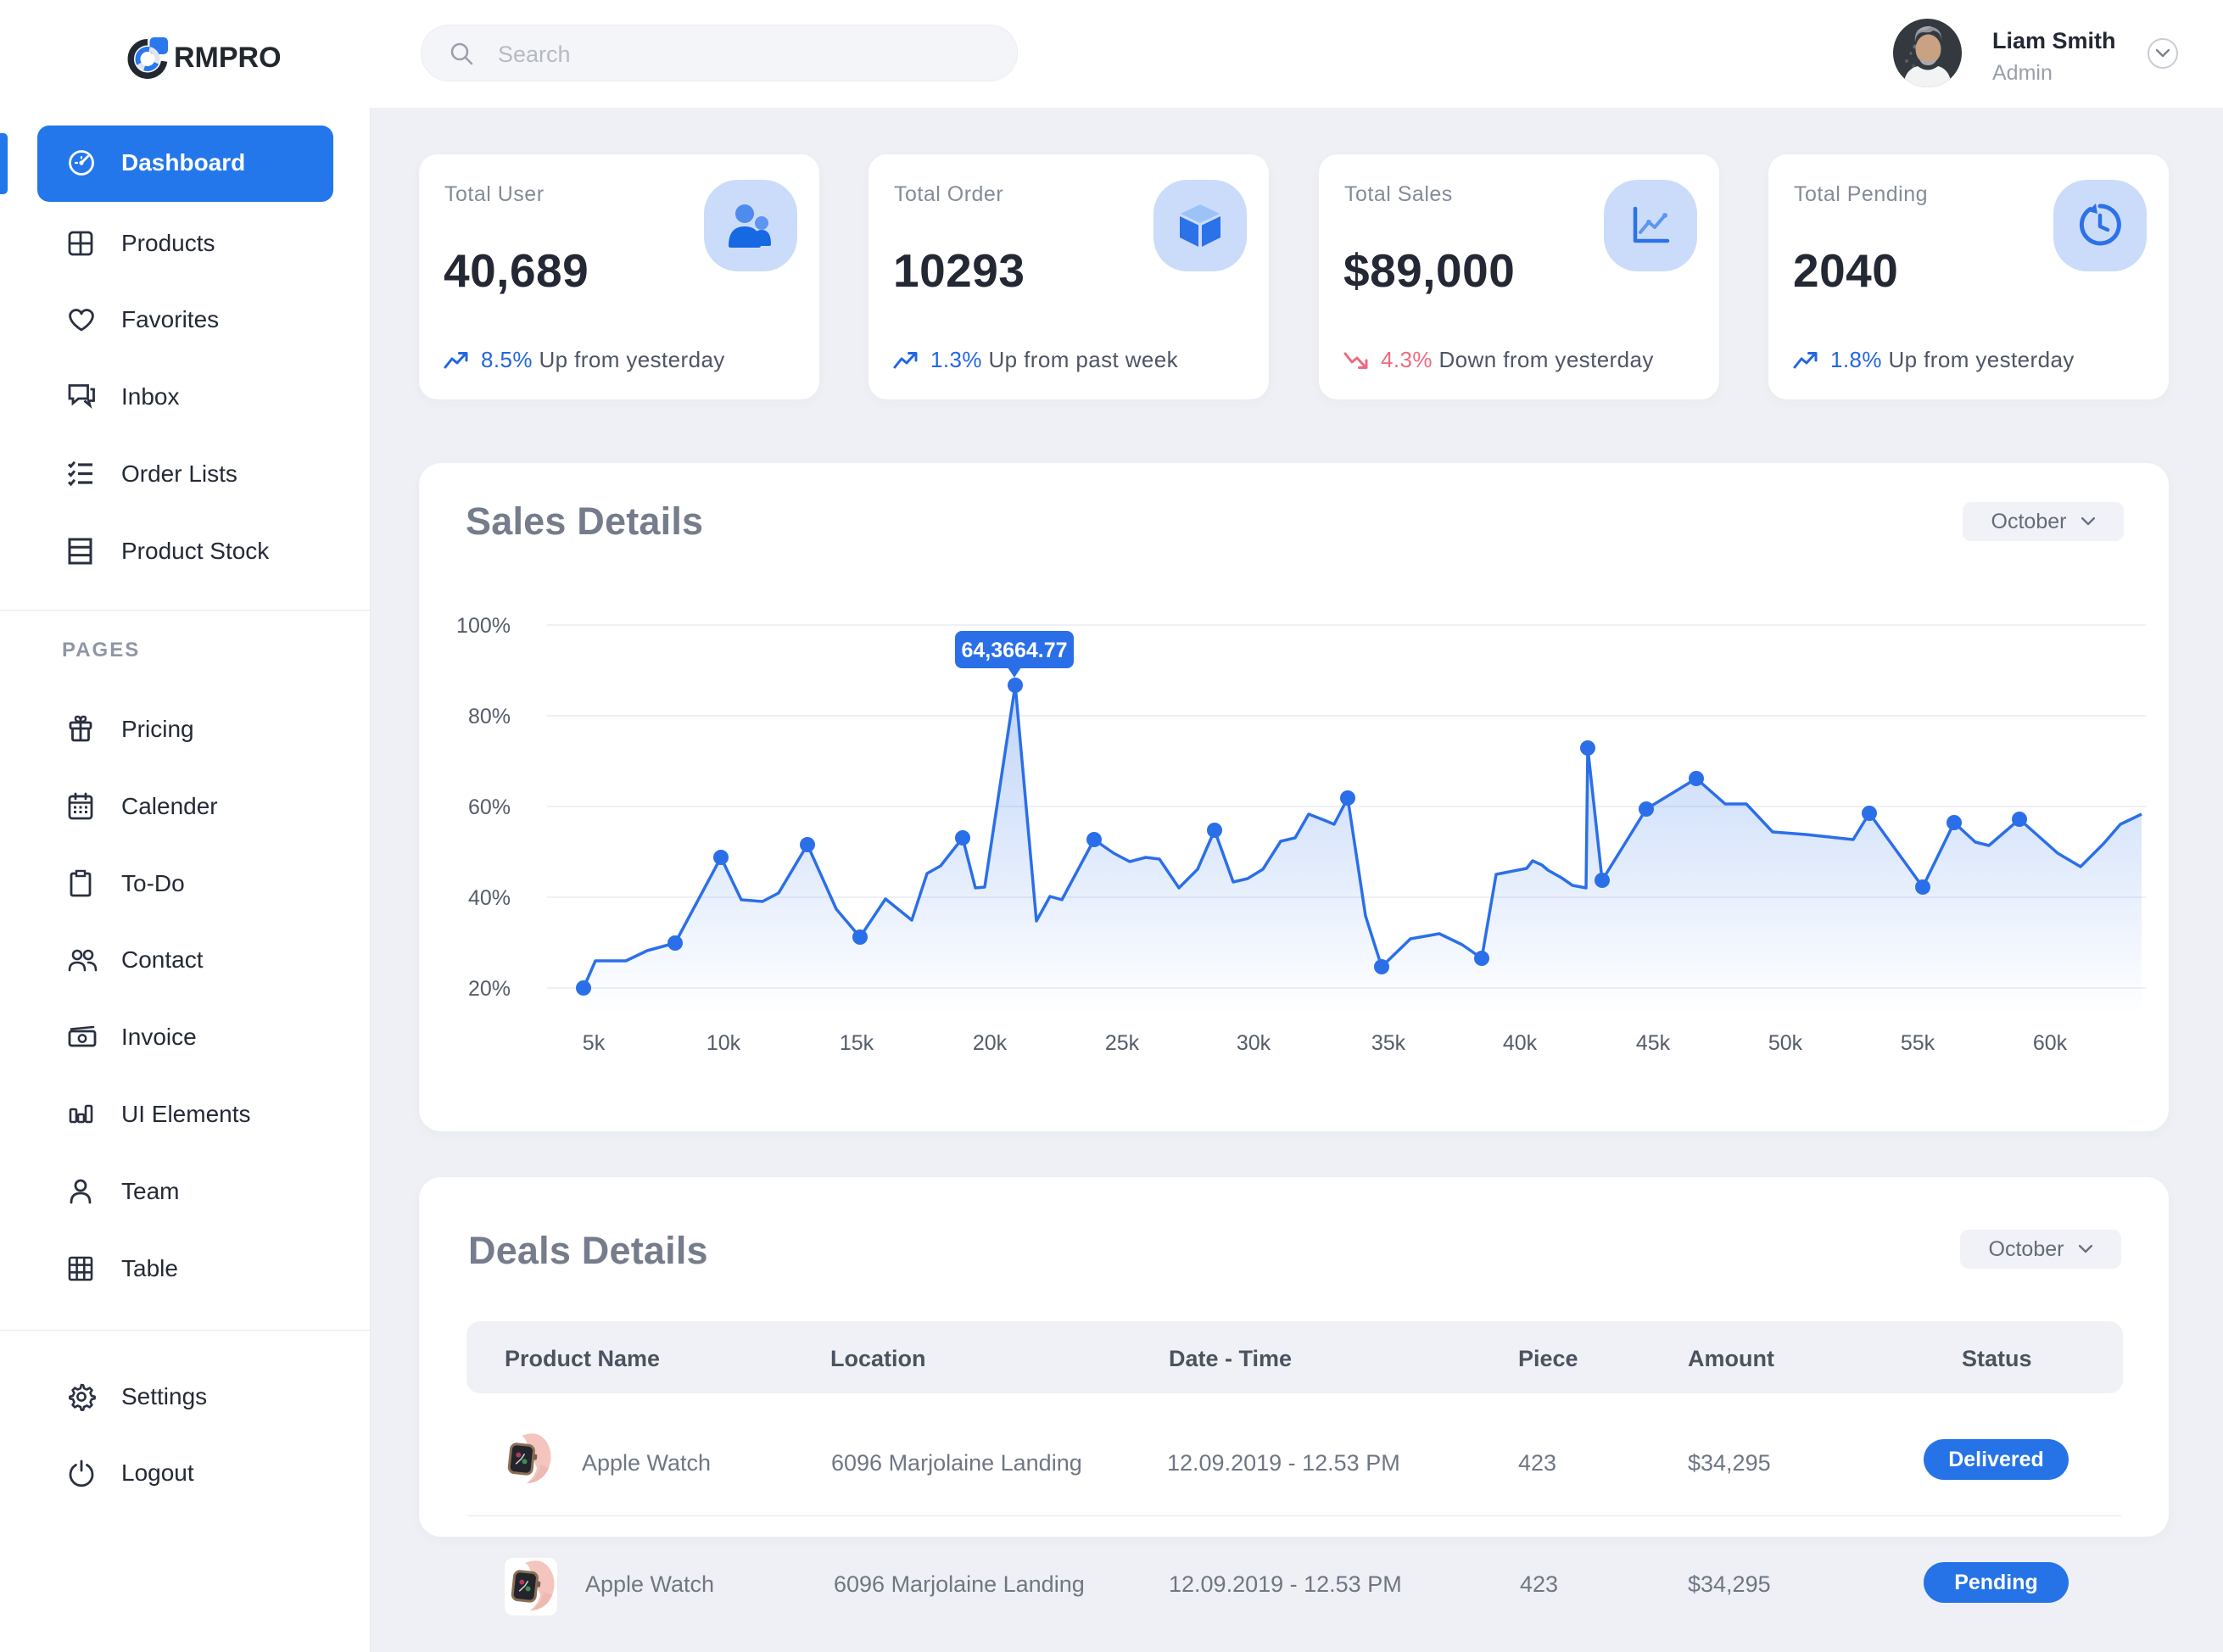 This screenshot has width=2223, height=1652. I want to click on svg-text: 55k, so click(1918, 1043).